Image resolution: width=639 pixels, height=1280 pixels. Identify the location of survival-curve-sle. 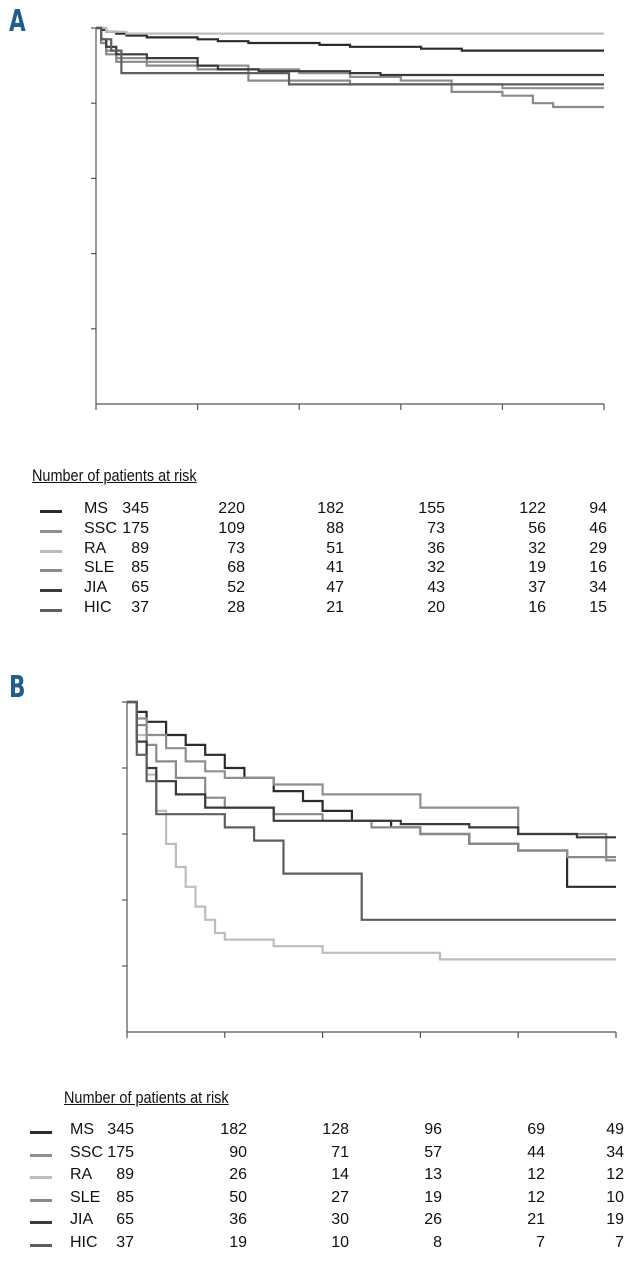
(350, 67).